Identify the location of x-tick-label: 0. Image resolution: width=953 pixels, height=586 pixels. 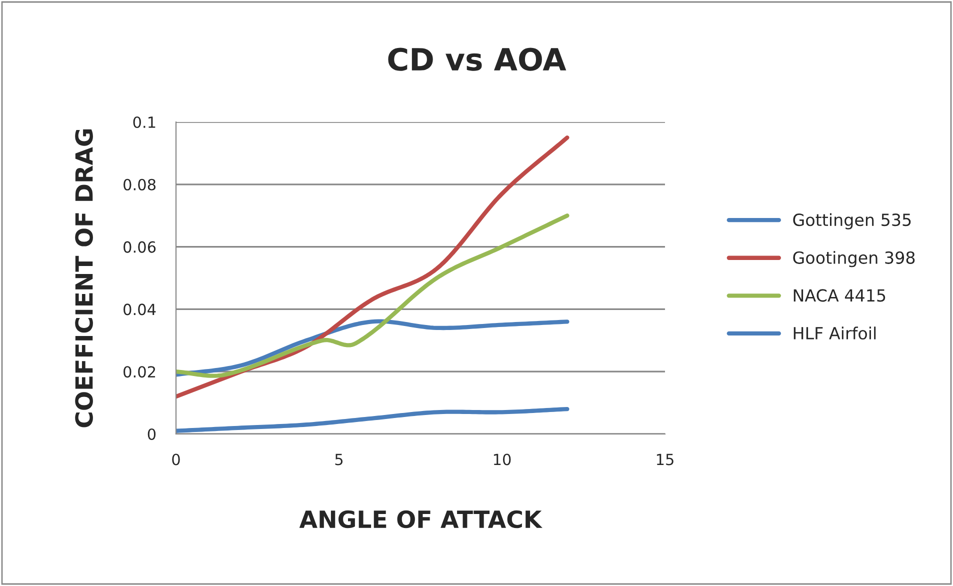
(176, 460).